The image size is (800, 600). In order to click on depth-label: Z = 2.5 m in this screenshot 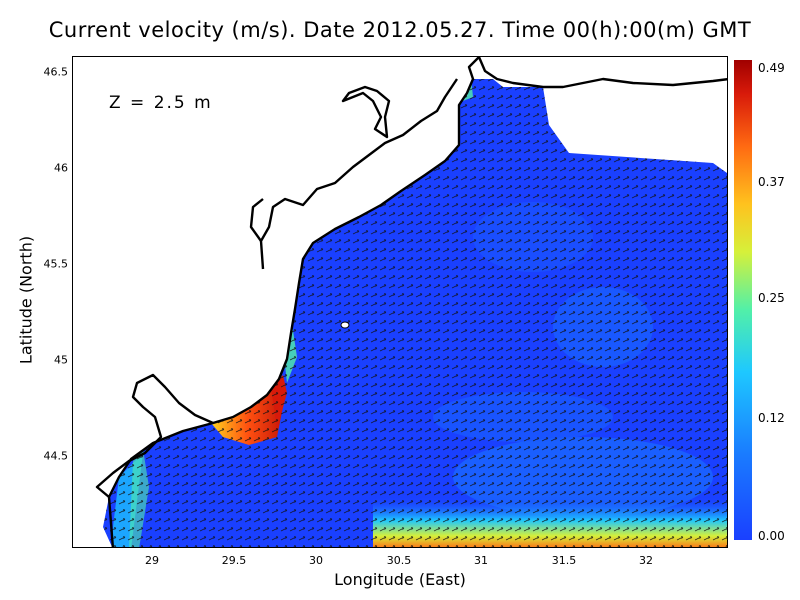, I will do `click(161, 103)`.